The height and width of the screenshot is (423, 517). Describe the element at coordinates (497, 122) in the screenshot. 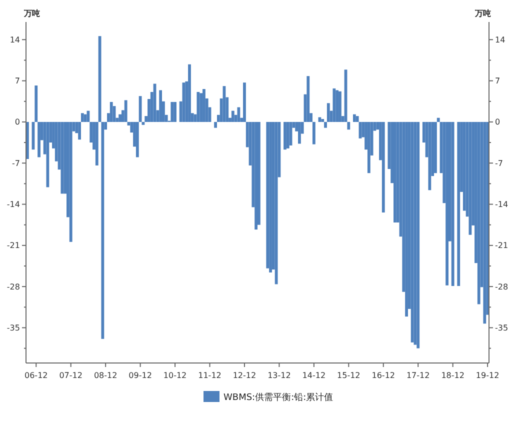

I see `y2-tick-label: 0` at that location.